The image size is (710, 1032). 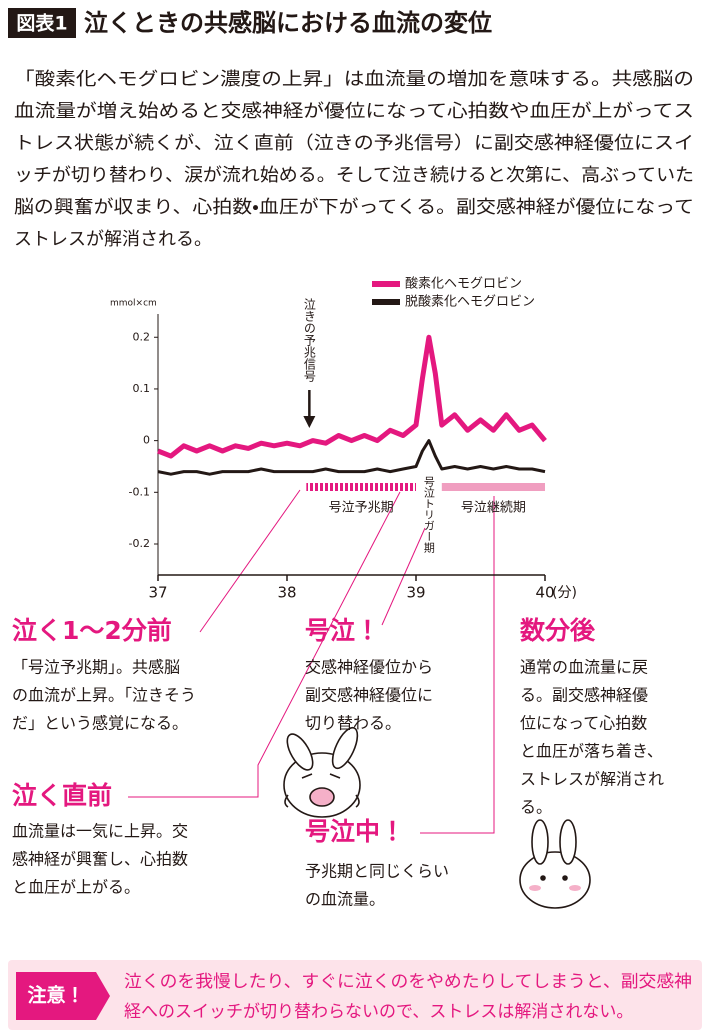 What do you see at coordinates (592, 779) in the screenshot?
I see `section-line: ストレスが解消され` at bounding box center [592, 779].